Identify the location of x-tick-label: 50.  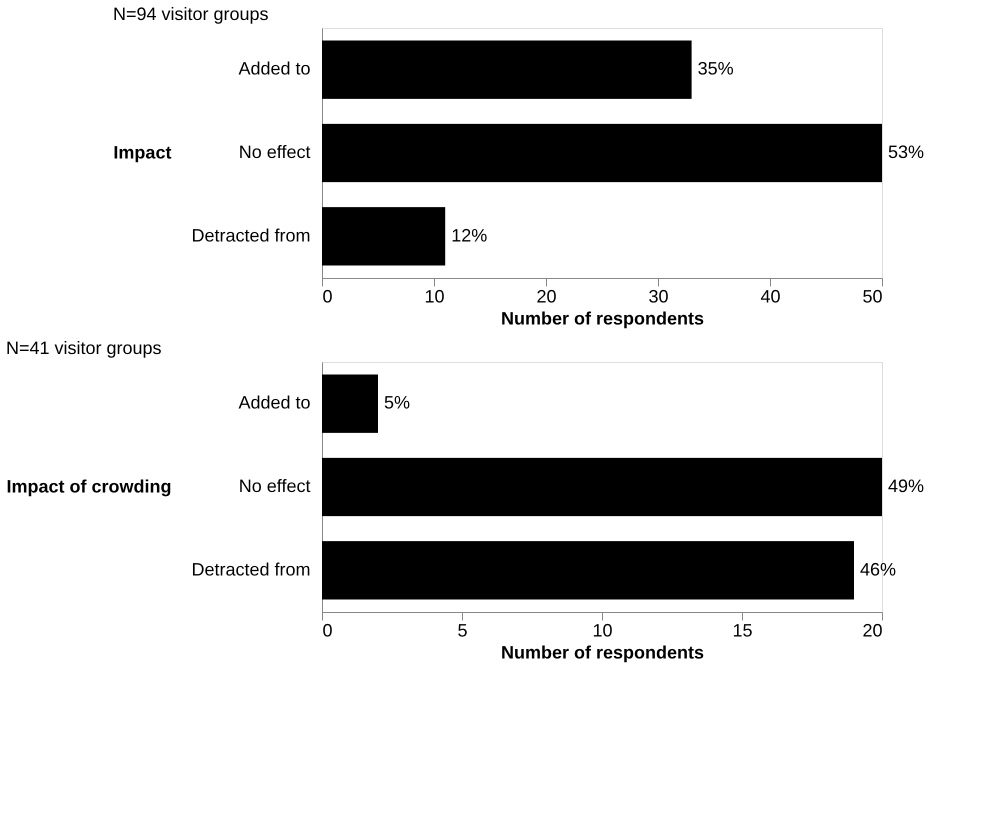
(872, 296).